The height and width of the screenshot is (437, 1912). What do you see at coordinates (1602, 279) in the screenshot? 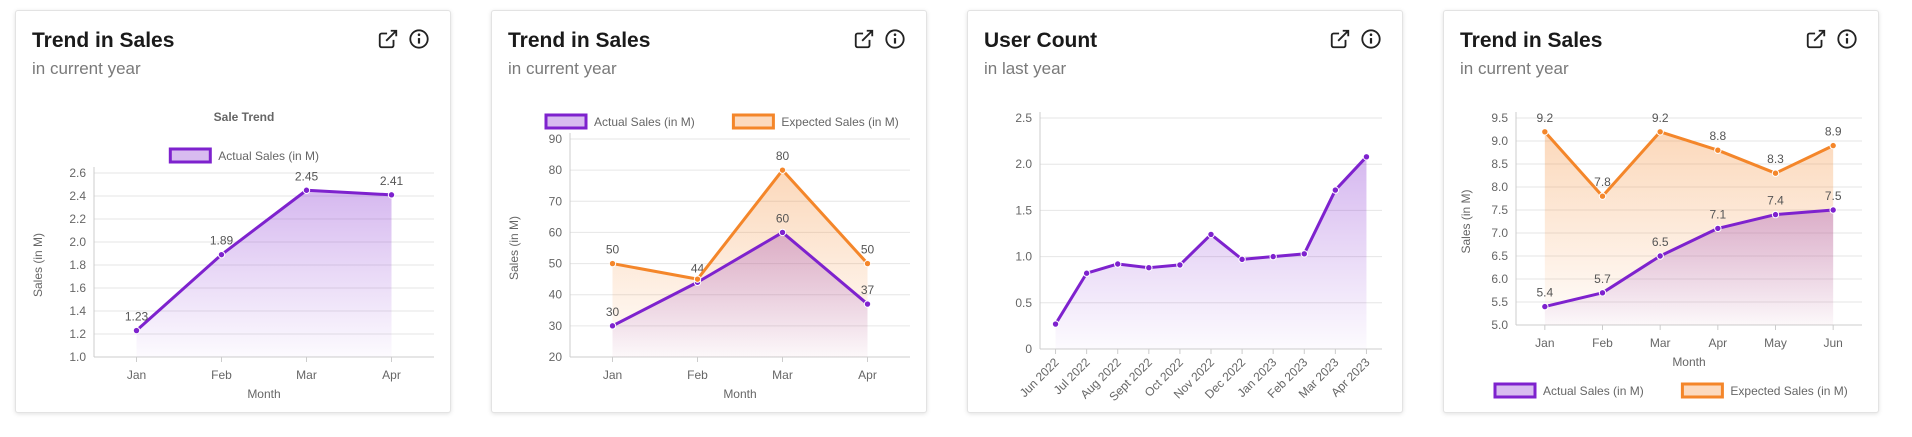
I see `data-label: 5.7` at bounding box center [1602, 279].